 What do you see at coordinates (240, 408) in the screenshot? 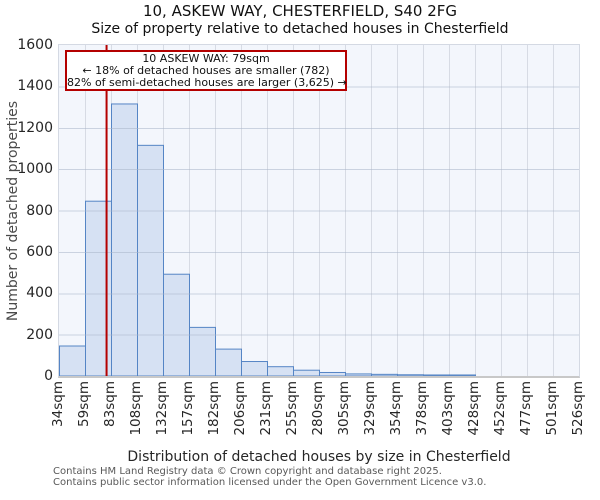
I see `x-tick-label: 206sqm` at bounding box center [240, 408].